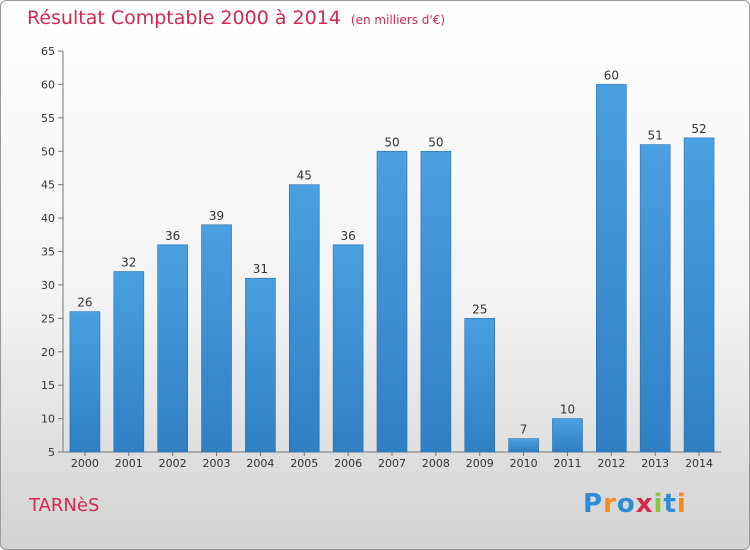 Image resolution: width=750 pixels, height=550 pixels. What do you see at coordinates (398, 20) in the screenshot?
I see `unit-note: (en milliers d'€)` at bounding box center [398, 20].